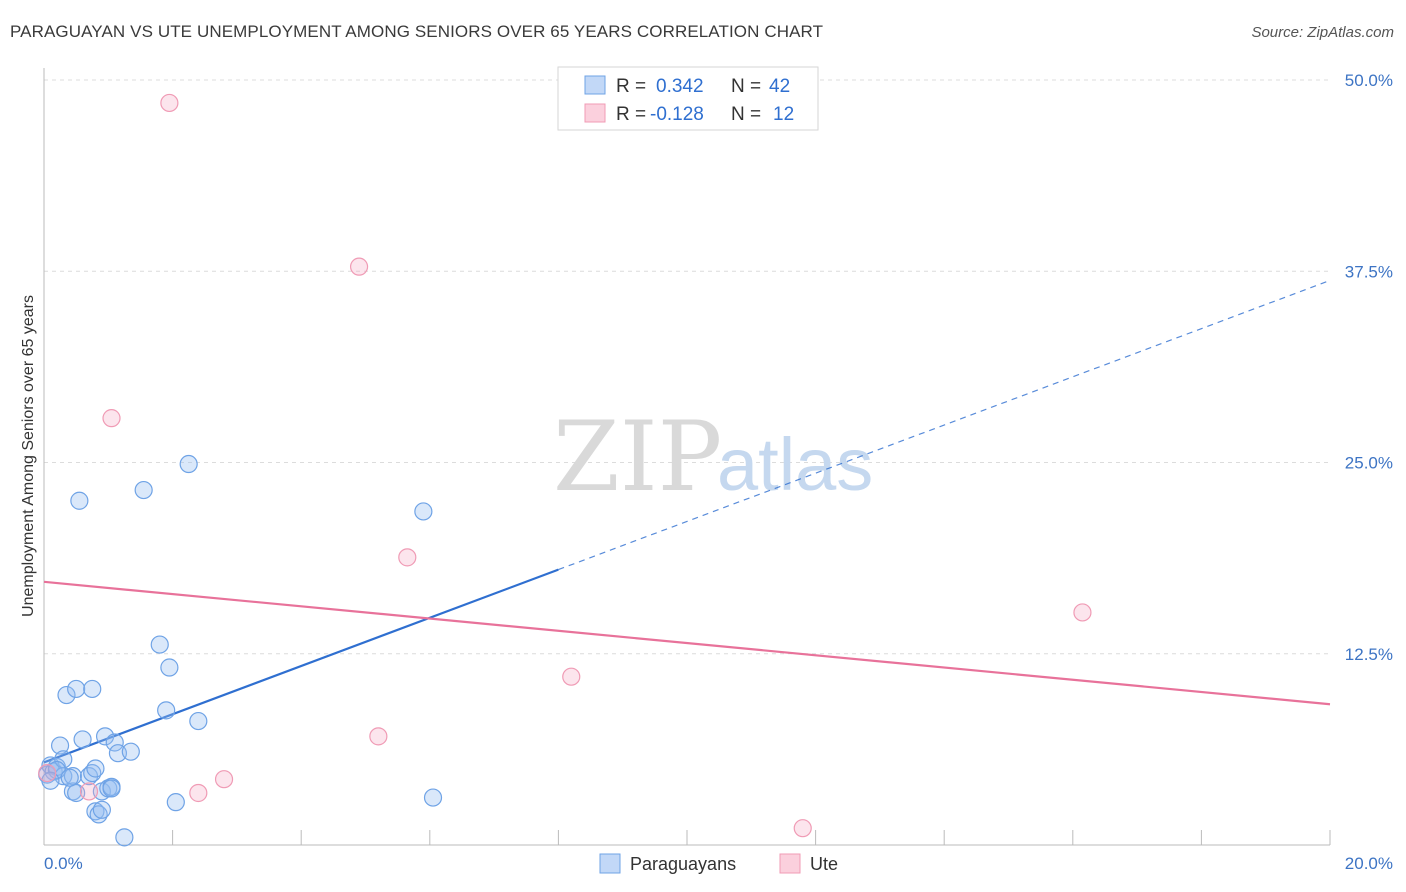  I want to click on trendline-paraguayans-solid, so click(301, 666).